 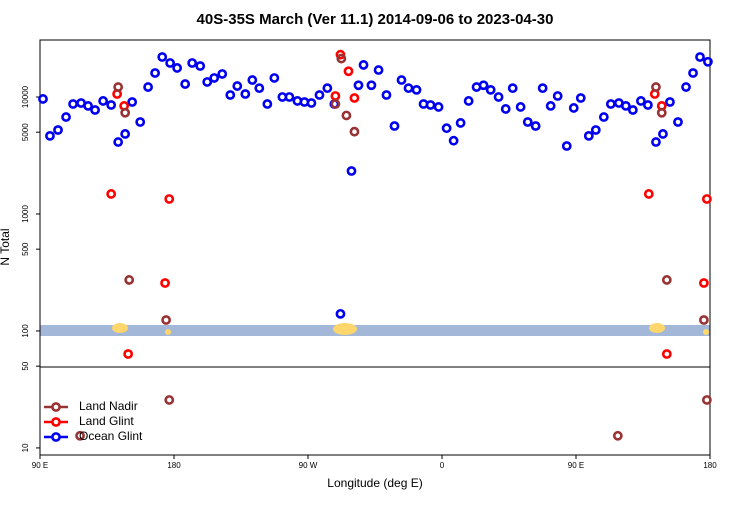 What do you see at coordinates (710, 465) in the screenshot?
I see `x-tick-label: 180` at bounding box center [710, 465].